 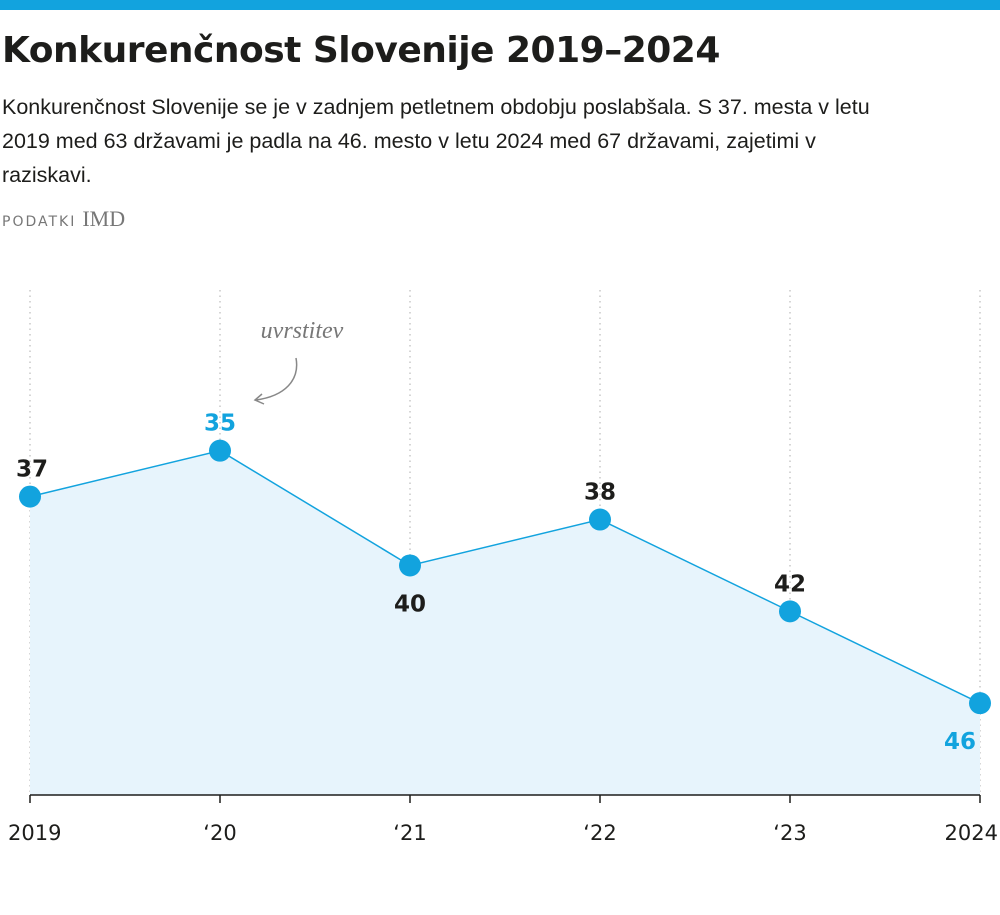 What do you see at coordinates (361, 50) in the screenshot?
I see `chart-title: Konkurenčnost Slovenije 2019–2024` at bounding box center [361, 50].